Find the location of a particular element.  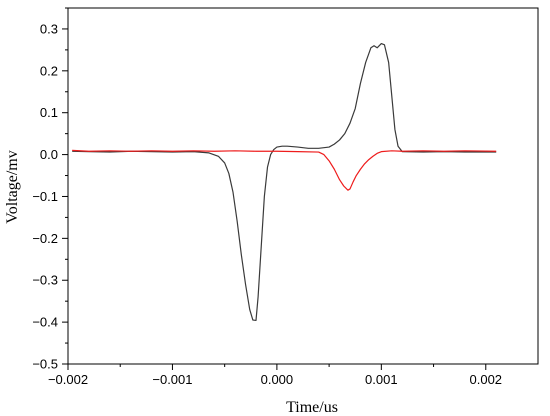

y-axis: −0.5 −0.4 −0.3 −0.2 −0.1 0.0 0.1 0.2 0.3 is located at coordinates (50, 189).